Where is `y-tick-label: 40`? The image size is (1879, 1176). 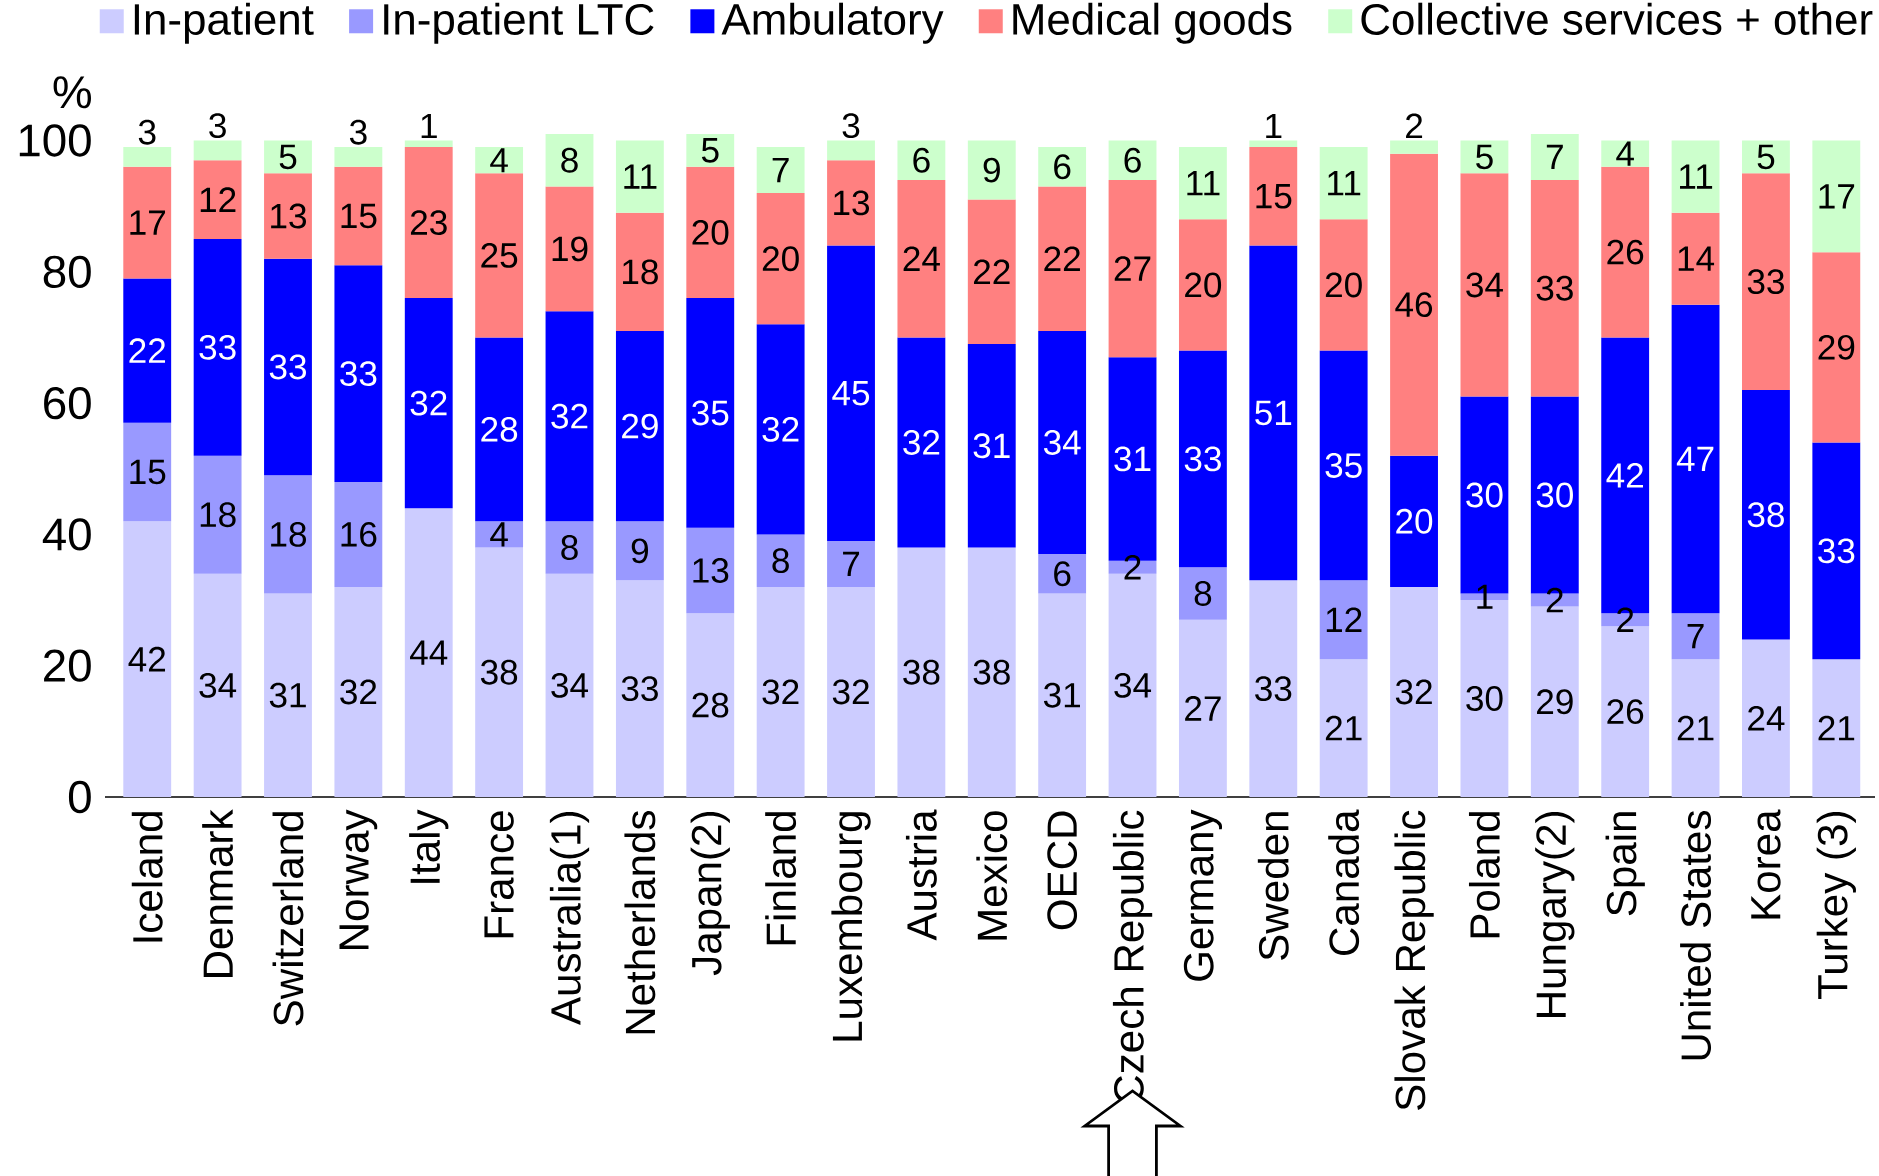
y-tick-label: 40 is located at coordinates (66, 534).